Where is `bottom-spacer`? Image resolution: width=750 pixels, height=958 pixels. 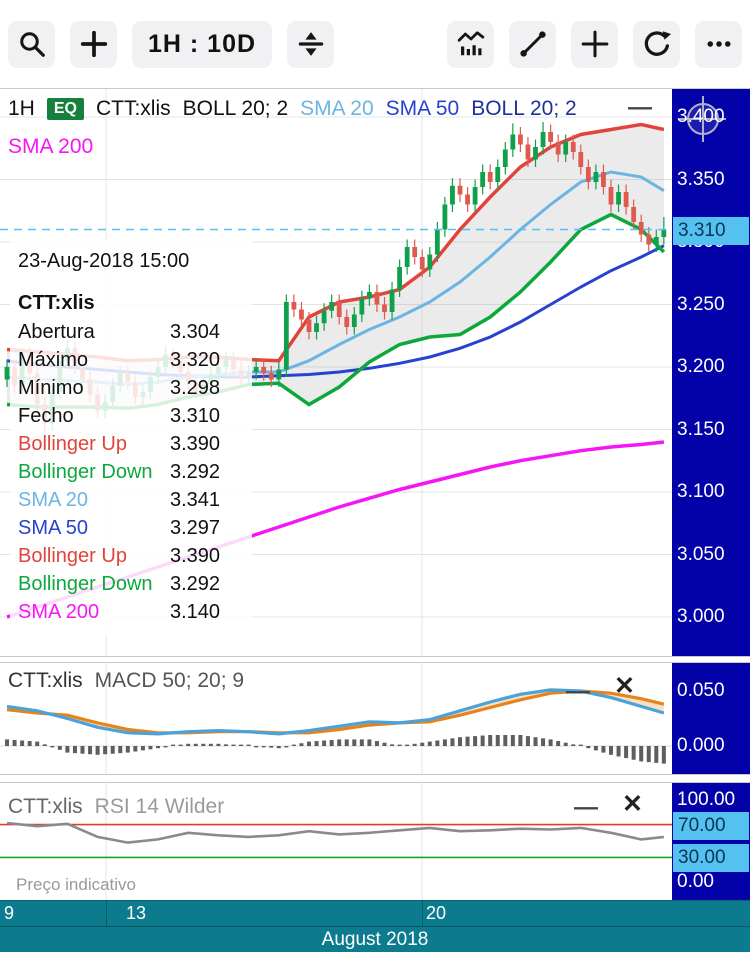 bottom-spacer is located at coordinates (375, 955).